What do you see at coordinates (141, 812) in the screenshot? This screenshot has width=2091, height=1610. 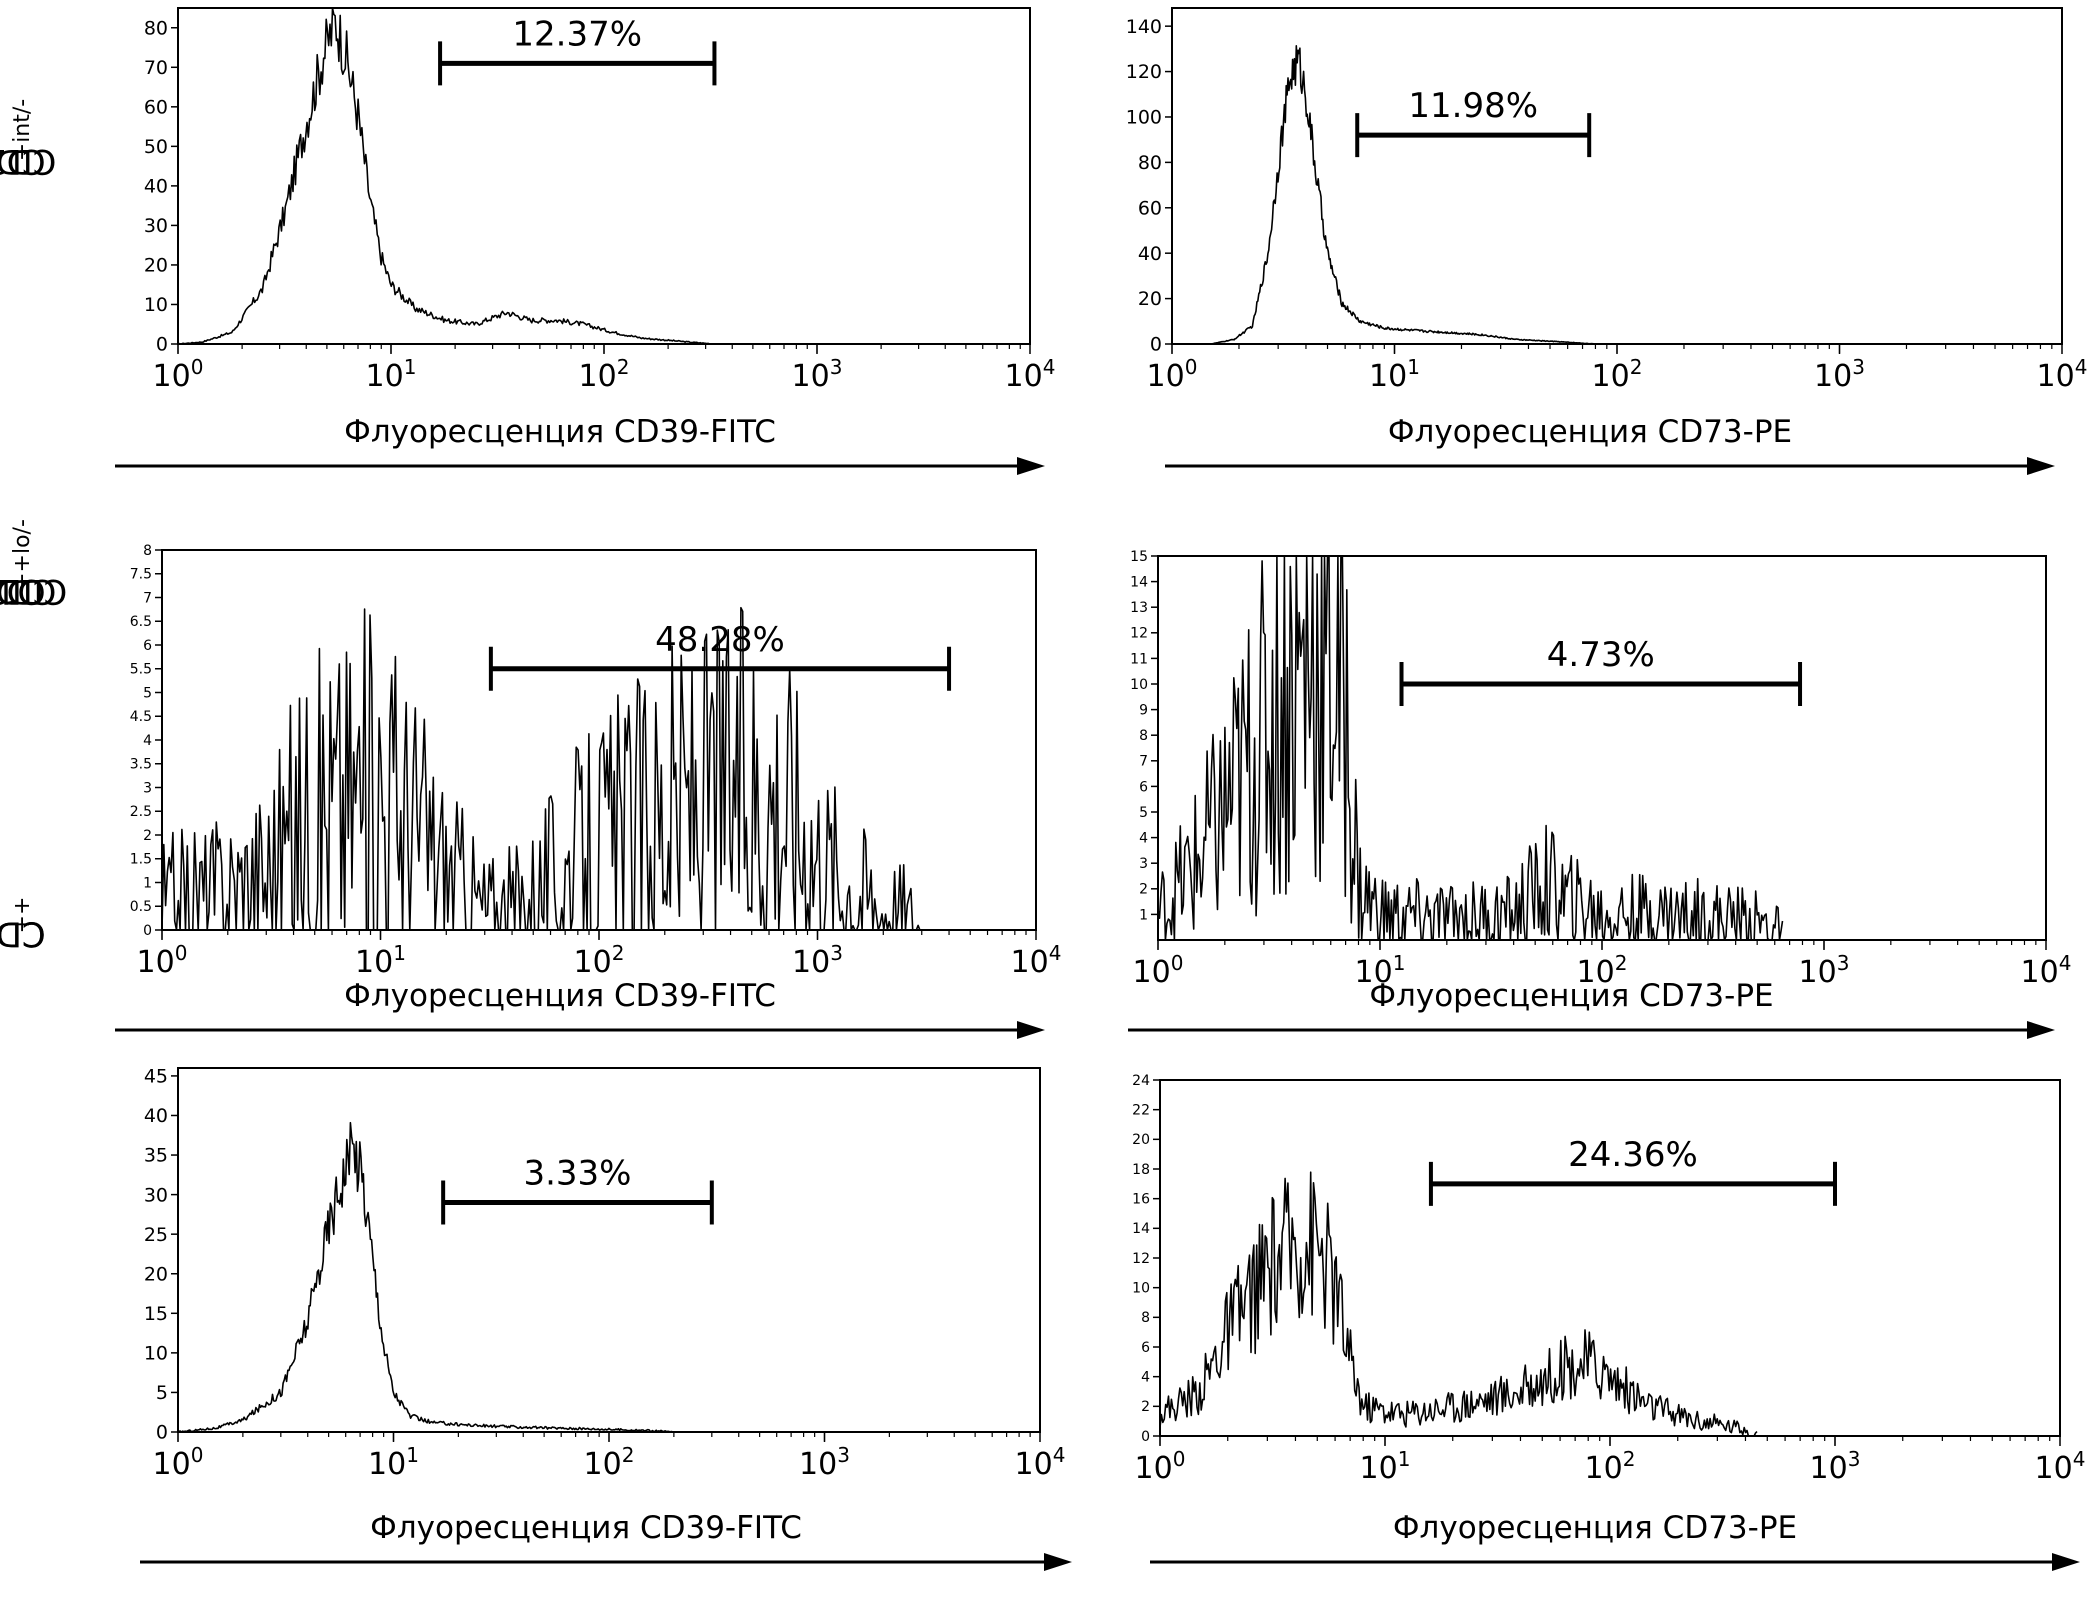 I see `y-tick-label: 2.5` at bounding box center [141, 812].